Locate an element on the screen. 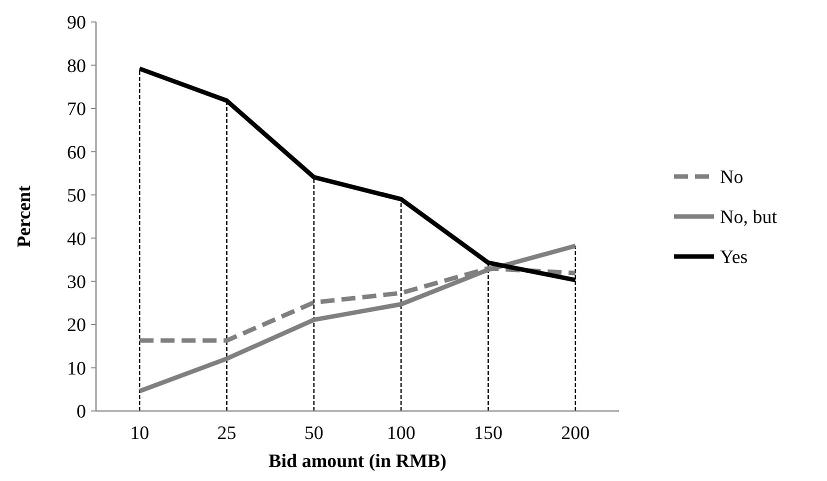  y-tick-label: 60 is located at coordinates (76, 153).